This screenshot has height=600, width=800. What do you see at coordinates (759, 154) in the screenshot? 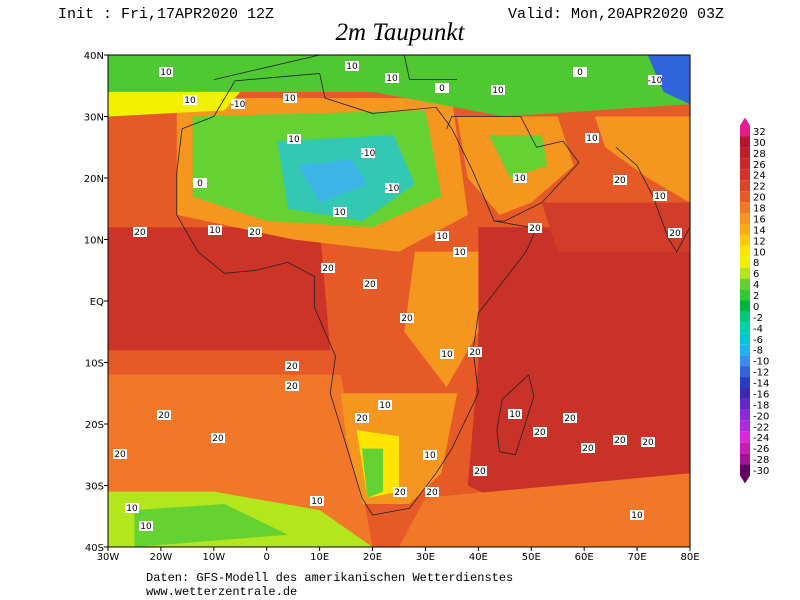
I see `colorbar-label: 28` at bounding box center [759, 154].